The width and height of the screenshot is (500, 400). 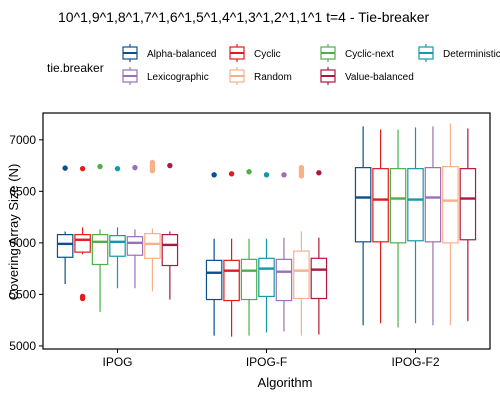 What do you see at coordinates (22, 243) in the screenshot?
I see `y-tick-label: 6000` at bounding box center [22, 243].